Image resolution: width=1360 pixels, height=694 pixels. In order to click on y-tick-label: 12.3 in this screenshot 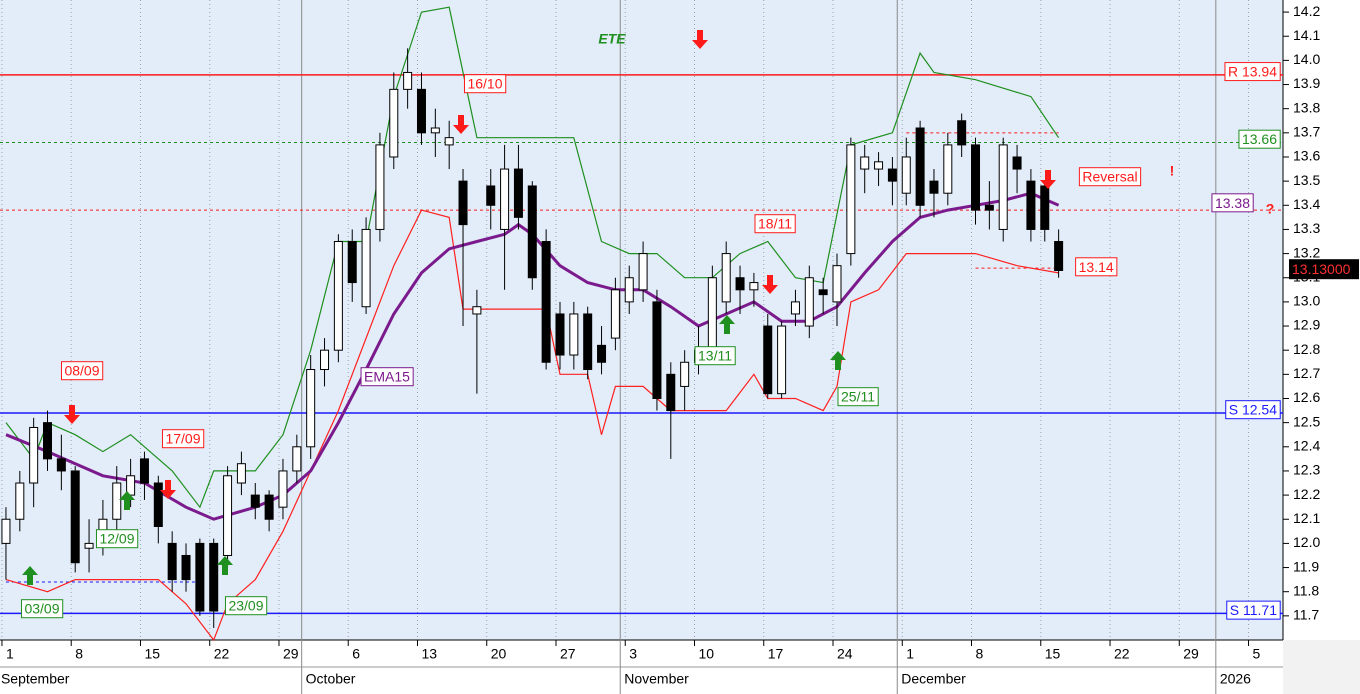, I will do `click(1306, 470)`.